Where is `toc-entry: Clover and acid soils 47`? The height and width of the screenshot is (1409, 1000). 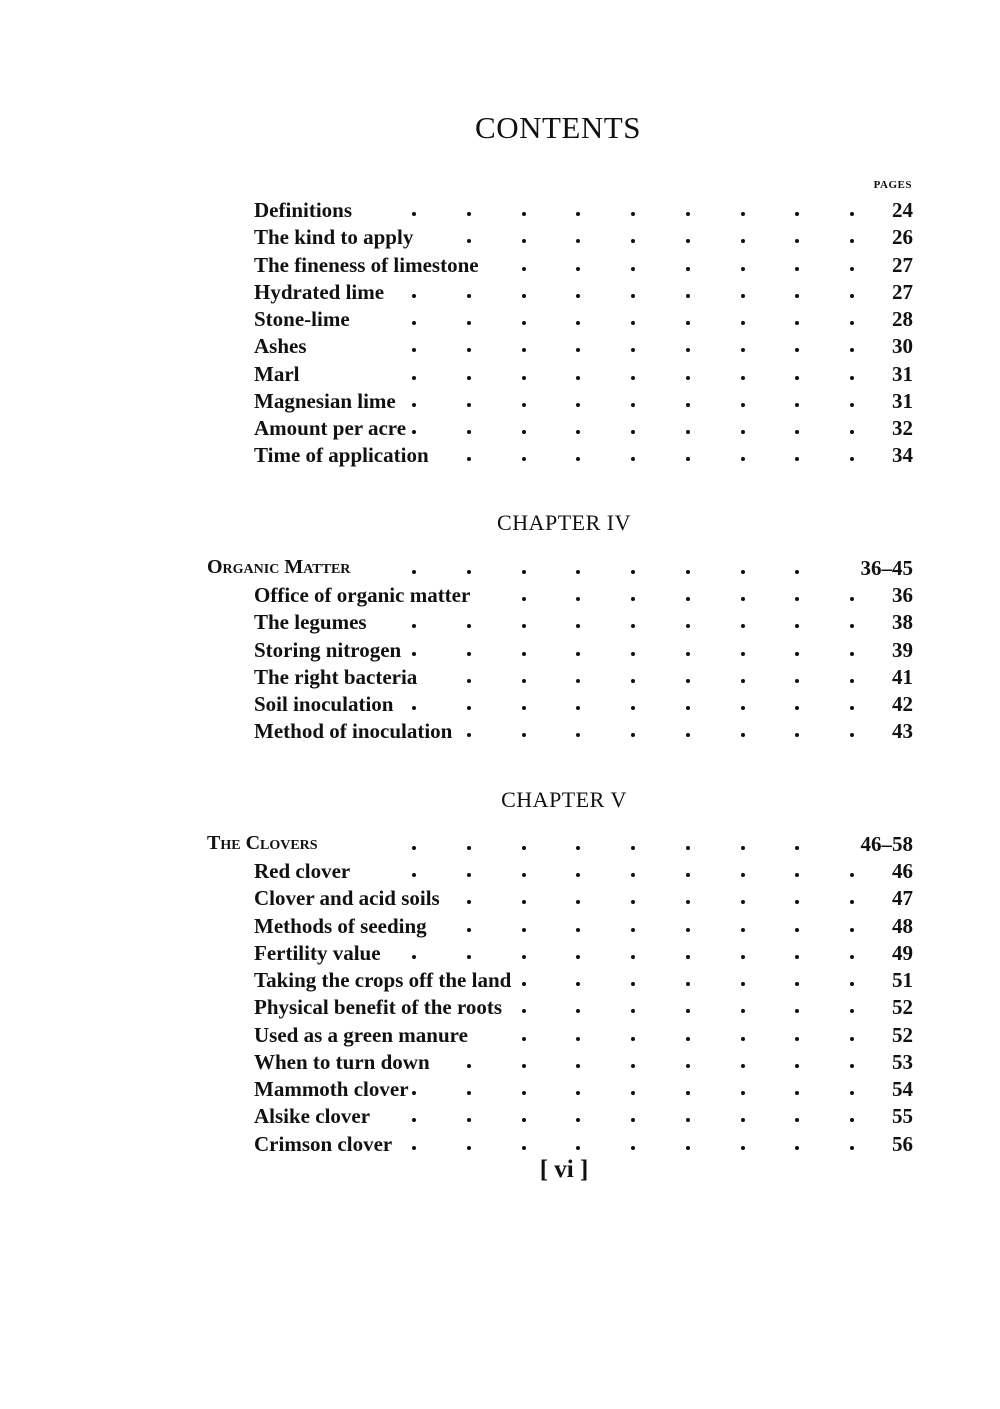
toc-entry: Clover and acid soils 47 is located at coordinates (500, 899).